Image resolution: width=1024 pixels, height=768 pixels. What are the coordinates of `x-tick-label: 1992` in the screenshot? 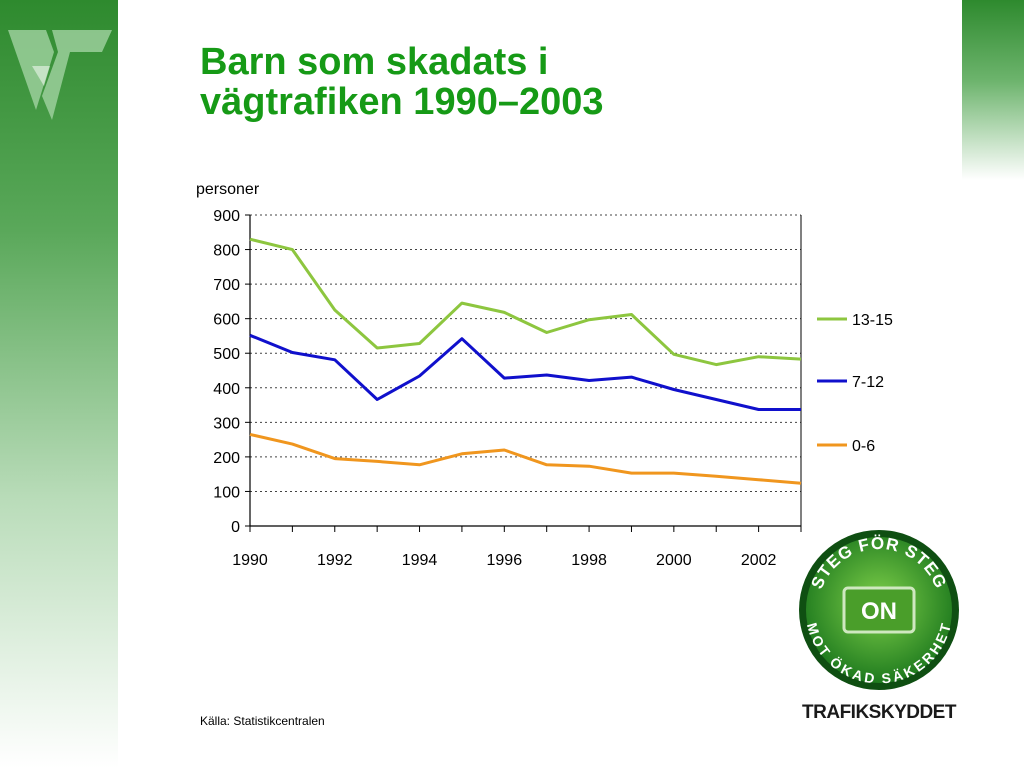 It's located at (335, 560).